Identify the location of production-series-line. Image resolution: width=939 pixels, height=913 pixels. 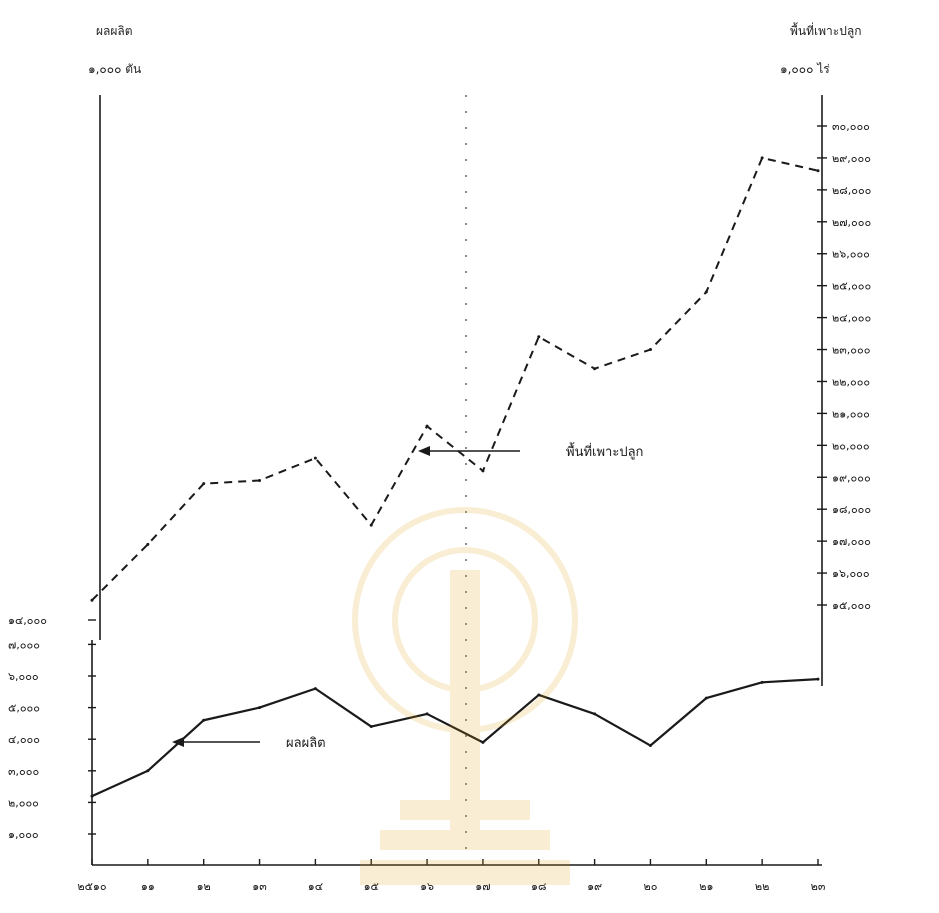
(455, 738).